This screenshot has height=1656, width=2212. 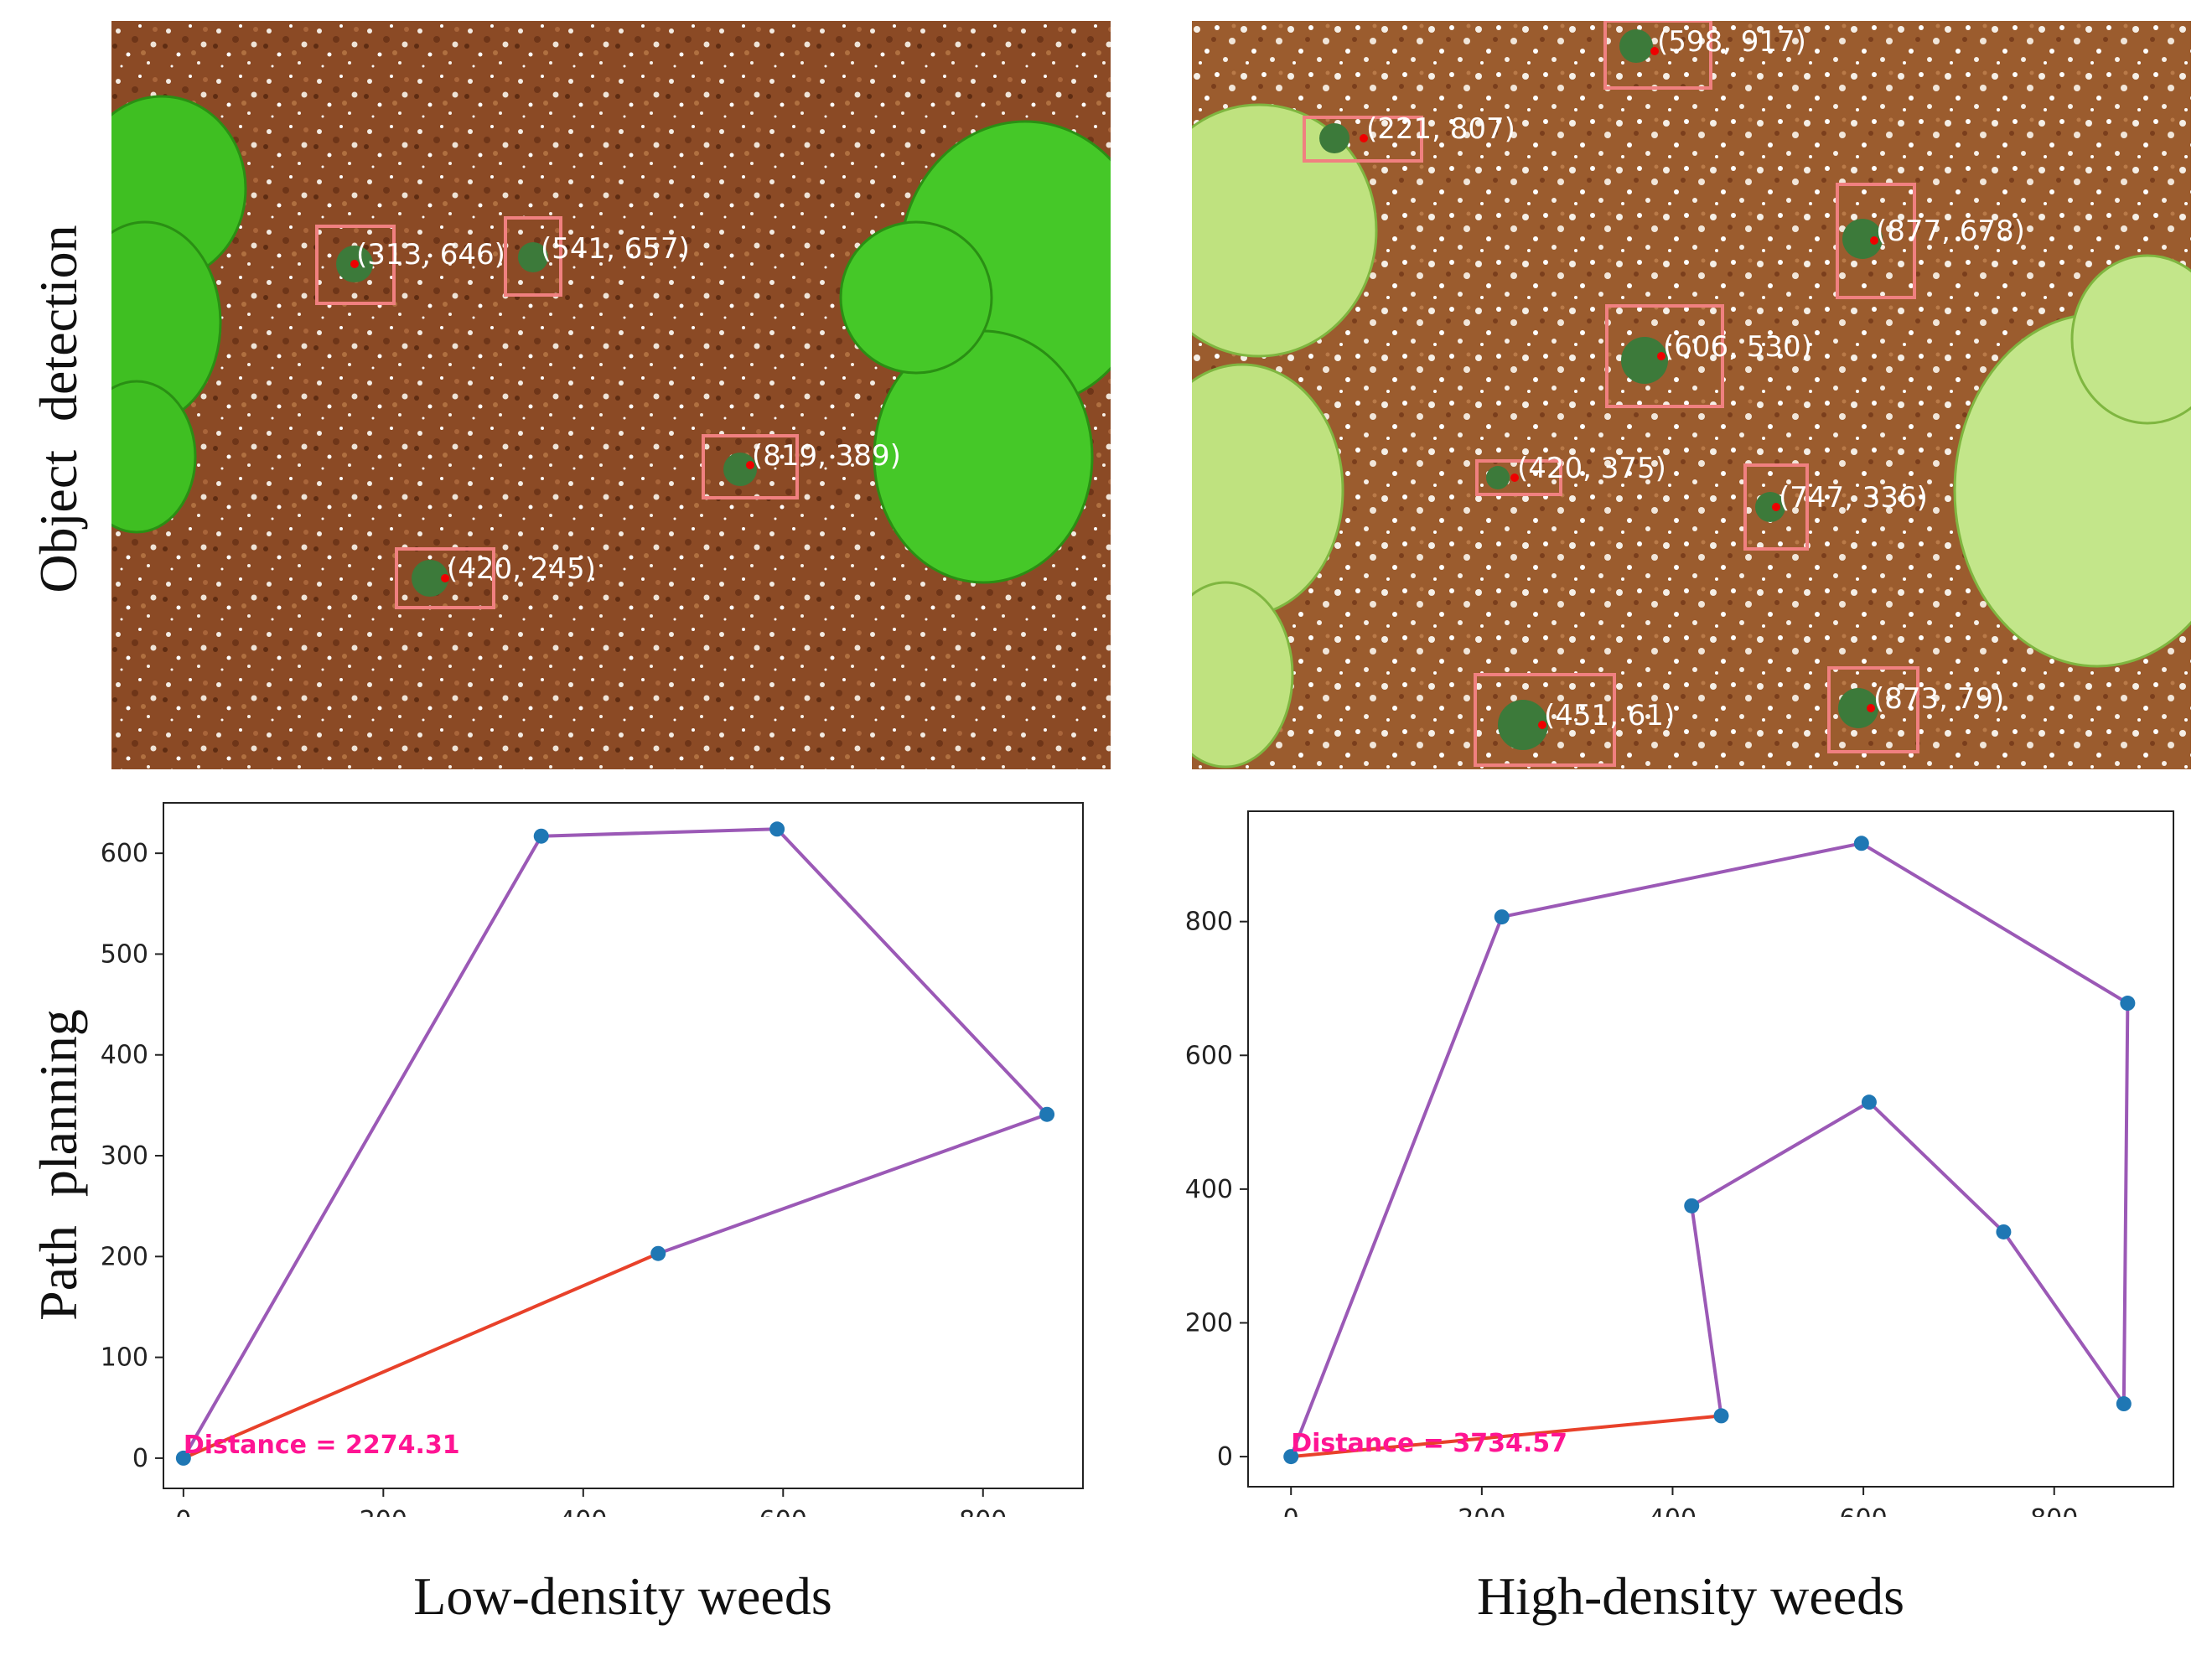 I want to click on y-tick-label: 500, so click(x=124, y=954).